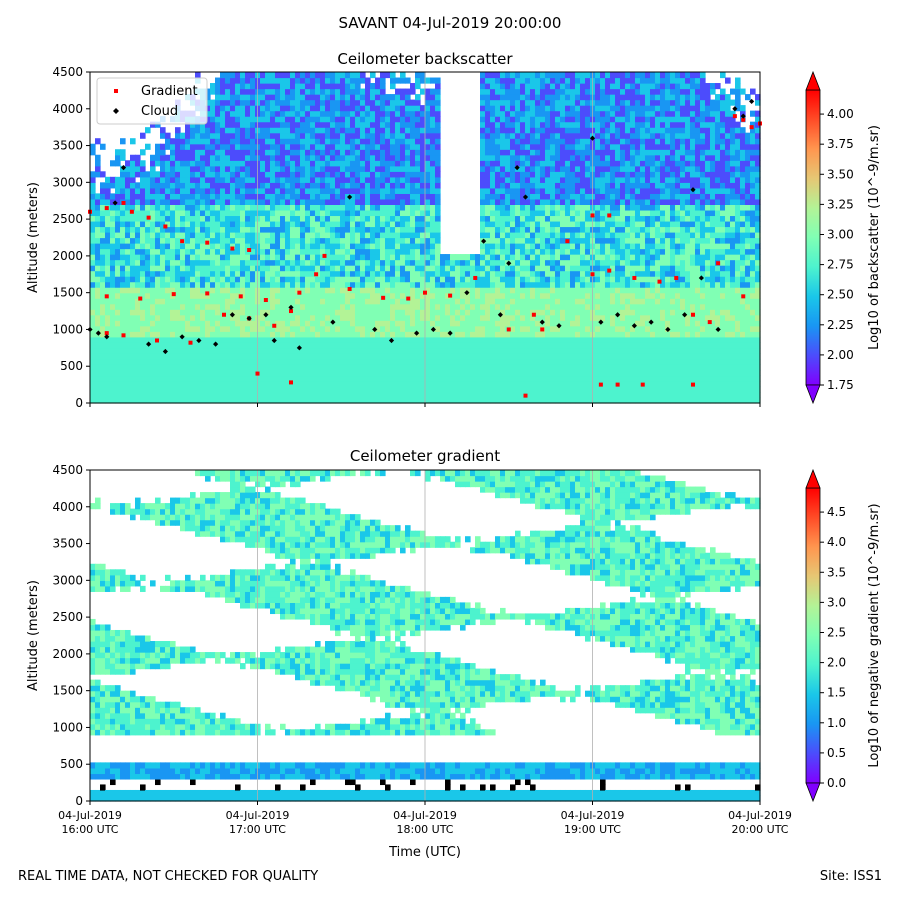 The height and width of the screenshot is (900, 900). Describe the element at coordinates (168, 876) in the screenshot. I see `quality-disclaimer: REAL TIME DATA, NOT CHECKED FOR QUALITY` at that location.